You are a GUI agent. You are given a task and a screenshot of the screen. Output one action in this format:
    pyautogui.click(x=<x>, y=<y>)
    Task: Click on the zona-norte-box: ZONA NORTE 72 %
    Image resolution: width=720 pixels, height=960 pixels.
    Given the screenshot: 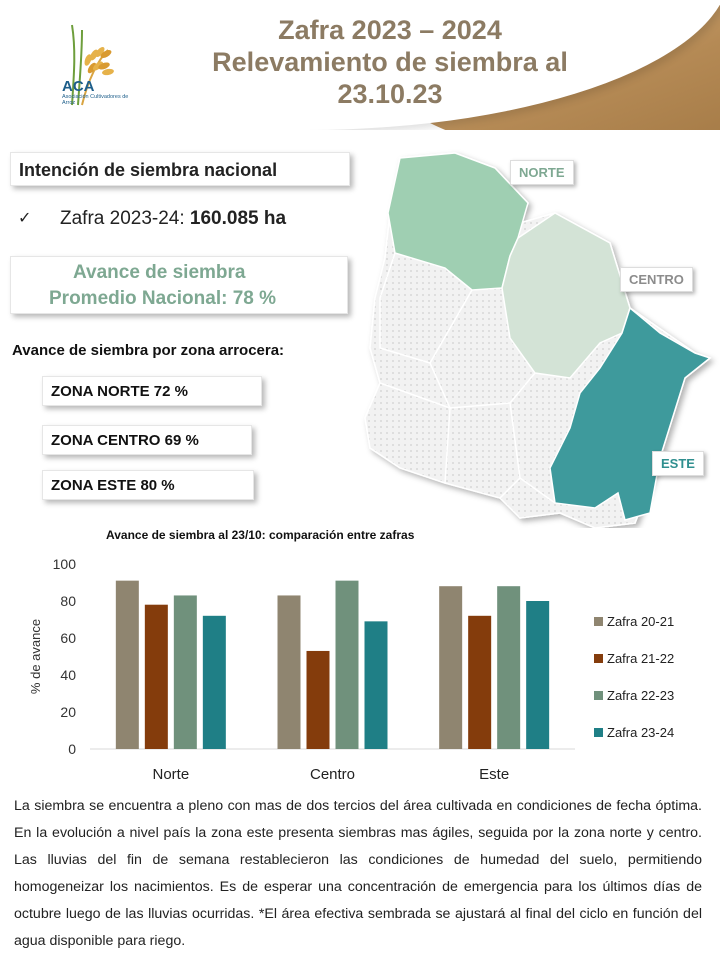 What is the action you would take?
    pyautogui.click(x=152, y=391)
    